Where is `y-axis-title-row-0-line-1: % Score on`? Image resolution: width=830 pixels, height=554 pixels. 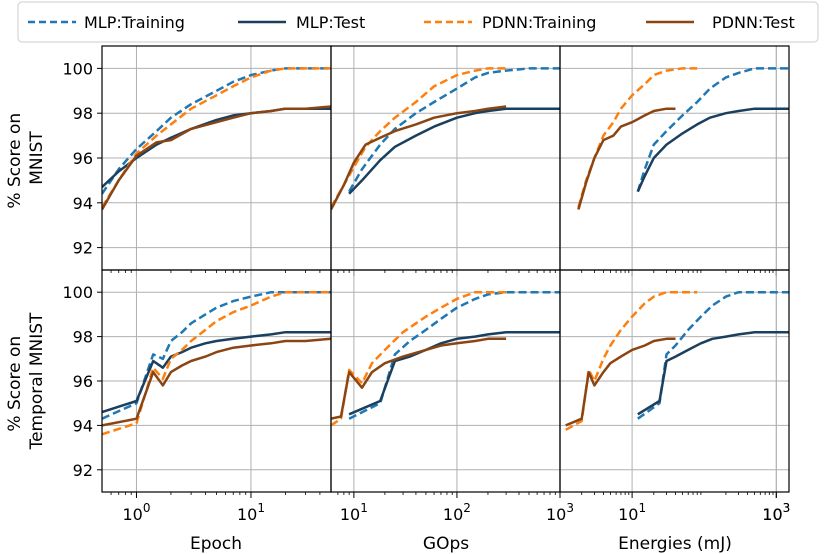
y-axis-title-row-0-line-1: % Score on is located at coordinates (15, 161).